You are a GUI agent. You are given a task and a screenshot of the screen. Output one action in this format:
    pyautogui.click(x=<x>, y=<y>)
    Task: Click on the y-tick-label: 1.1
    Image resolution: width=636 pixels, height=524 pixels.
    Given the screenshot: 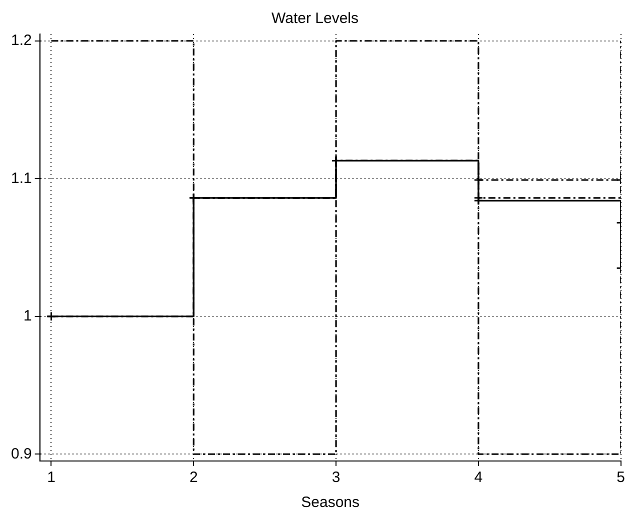 What is the action you would take?
    pyautogui.click(x=21, y=178)
    